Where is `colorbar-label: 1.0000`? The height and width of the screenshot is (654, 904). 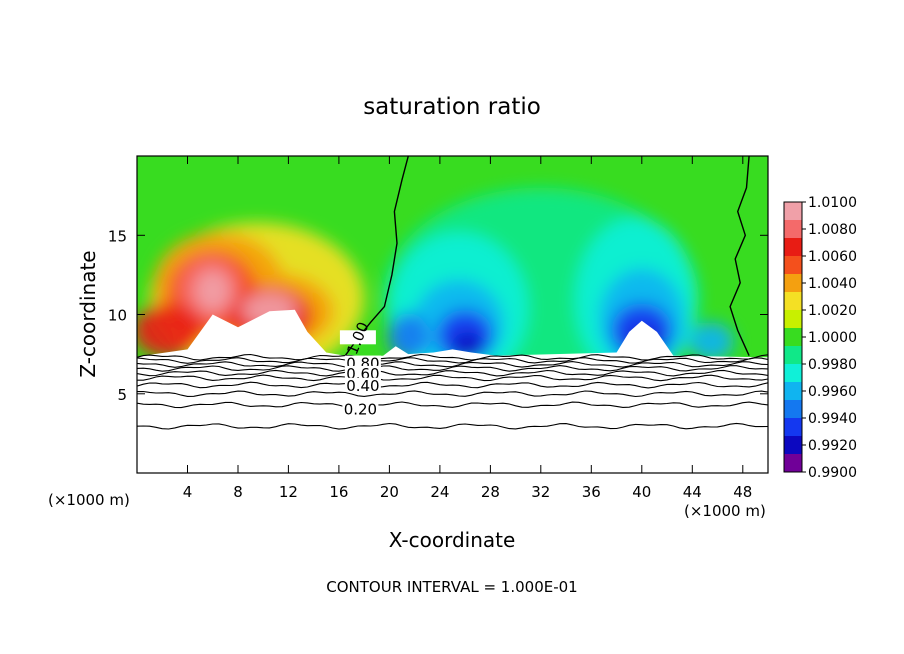 colorbar-label: 1.0000 is located at coordinates (832, 338).